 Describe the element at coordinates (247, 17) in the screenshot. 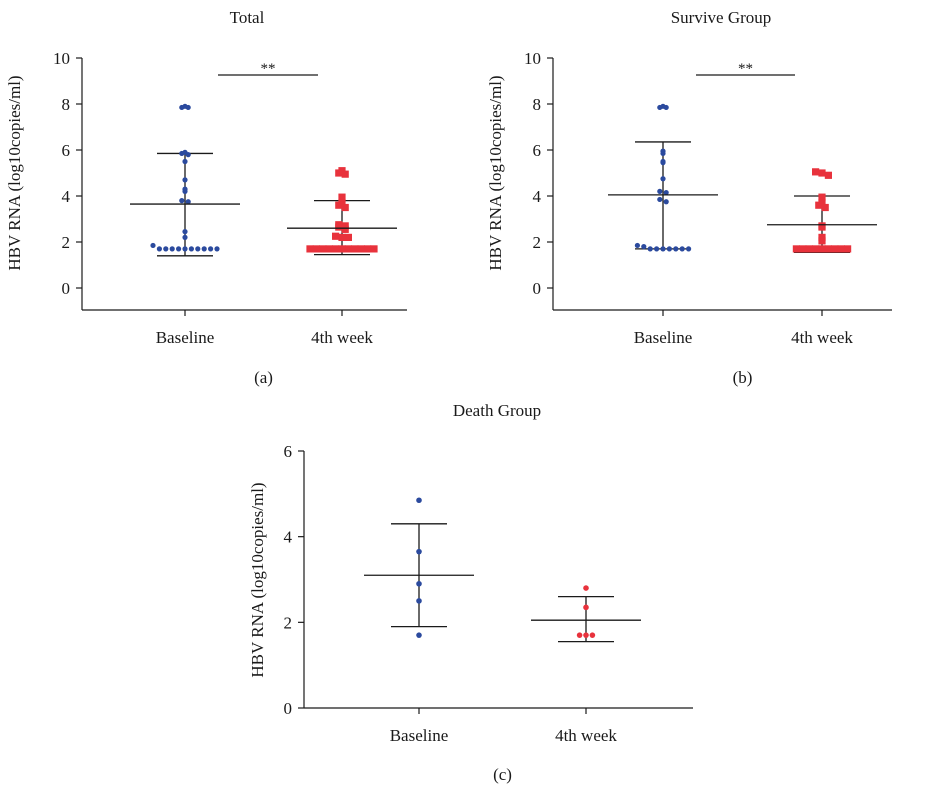

I see `chart-title: Total` at that location.